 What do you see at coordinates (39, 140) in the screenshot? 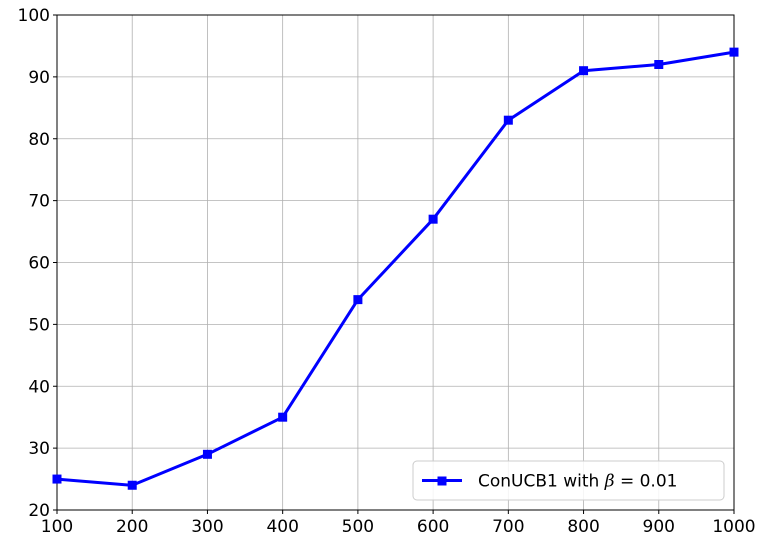
I see `y-tick-label: 80` at bounding box center [39, 140].